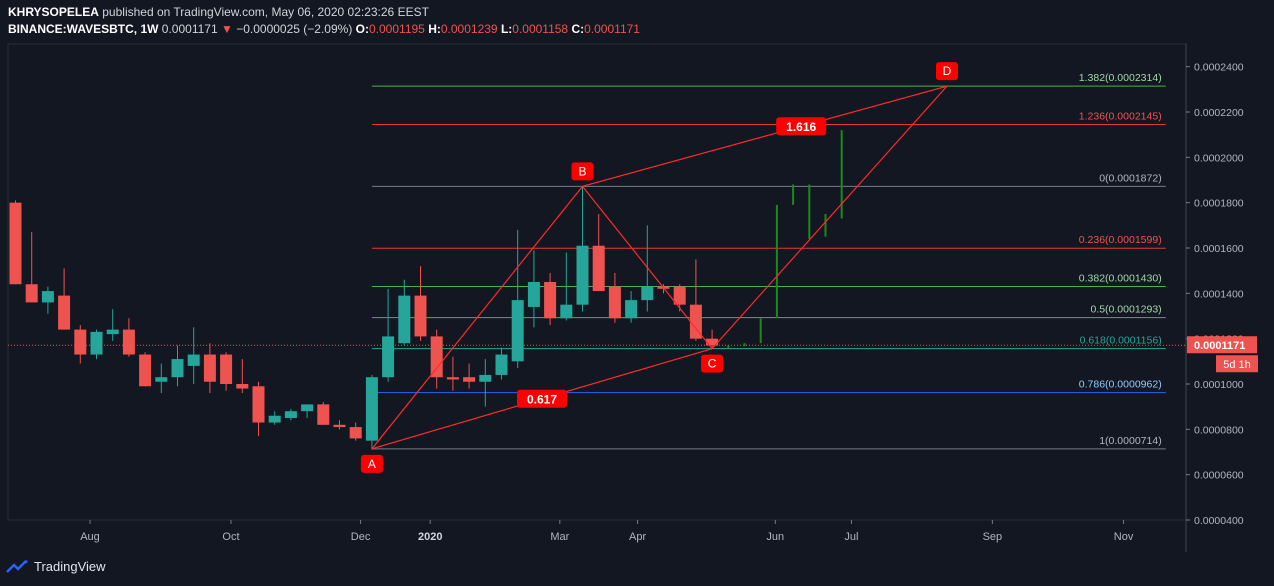  I want to click on open-label: O:, so click(362, 29).